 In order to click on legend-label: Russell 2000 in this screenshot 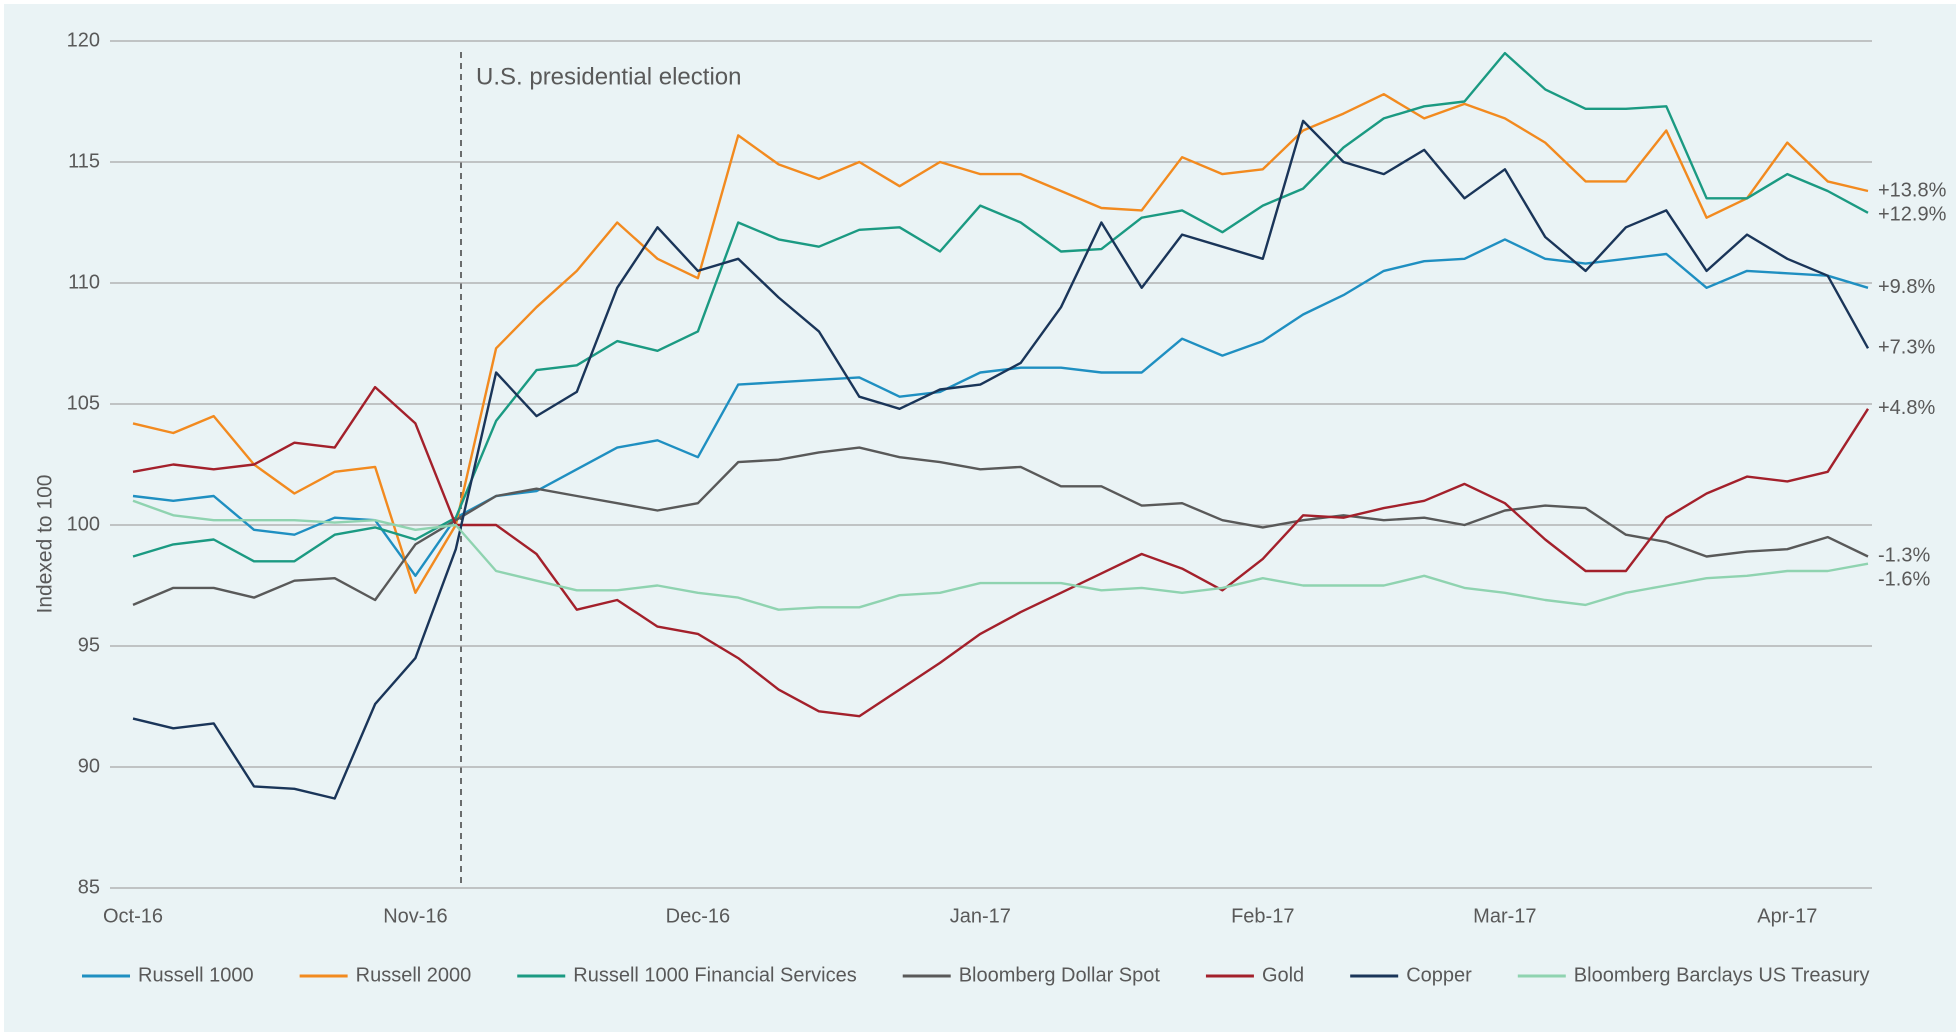, I will do `click(414, 975)`.